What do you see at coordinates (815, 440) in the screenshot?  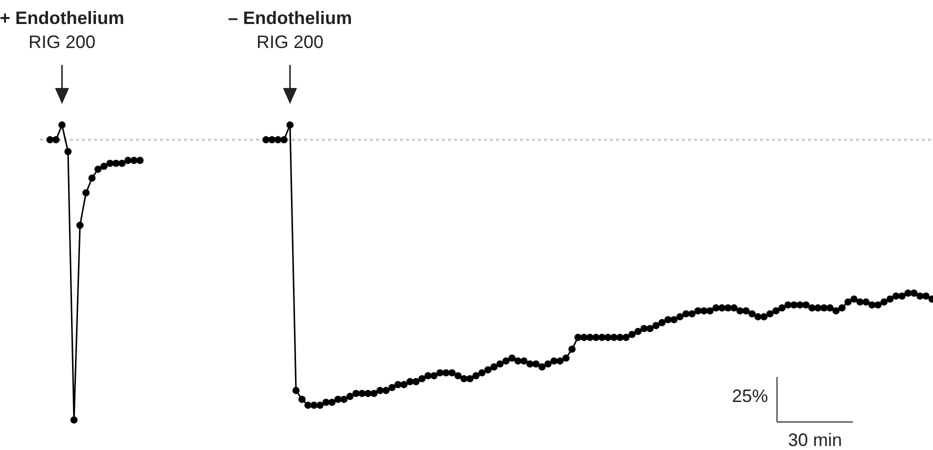 I see `text: 30 min` at bounding box center [815, 440].